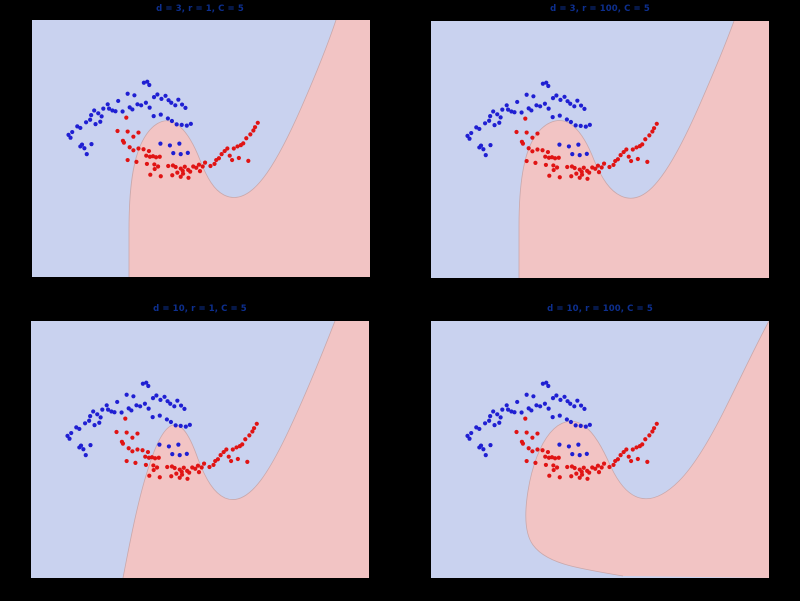 This screenshot has width=800, height=601. What do you see at coordinates (200, 9) in the screenshot?
I see `subplot-title-panel-1: d = 3, r = 1, C = 5` at bounding box center [200, 9].